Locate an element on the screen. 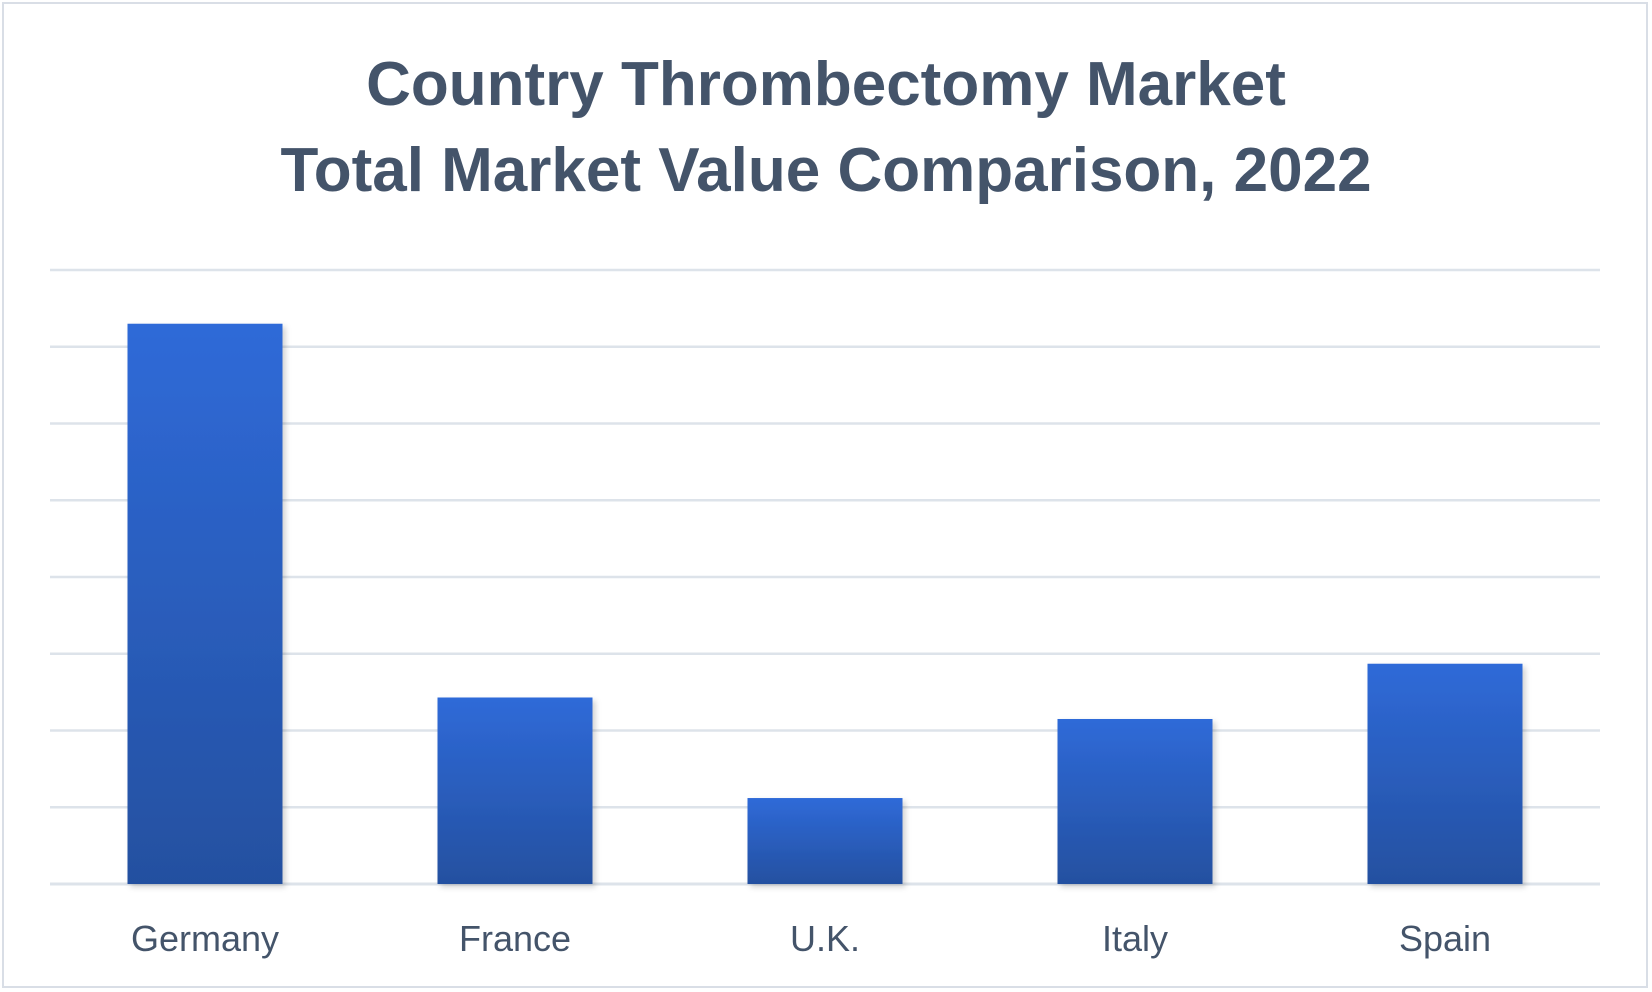  x-tick-label: U.K. is located at coordinates (825, 938).